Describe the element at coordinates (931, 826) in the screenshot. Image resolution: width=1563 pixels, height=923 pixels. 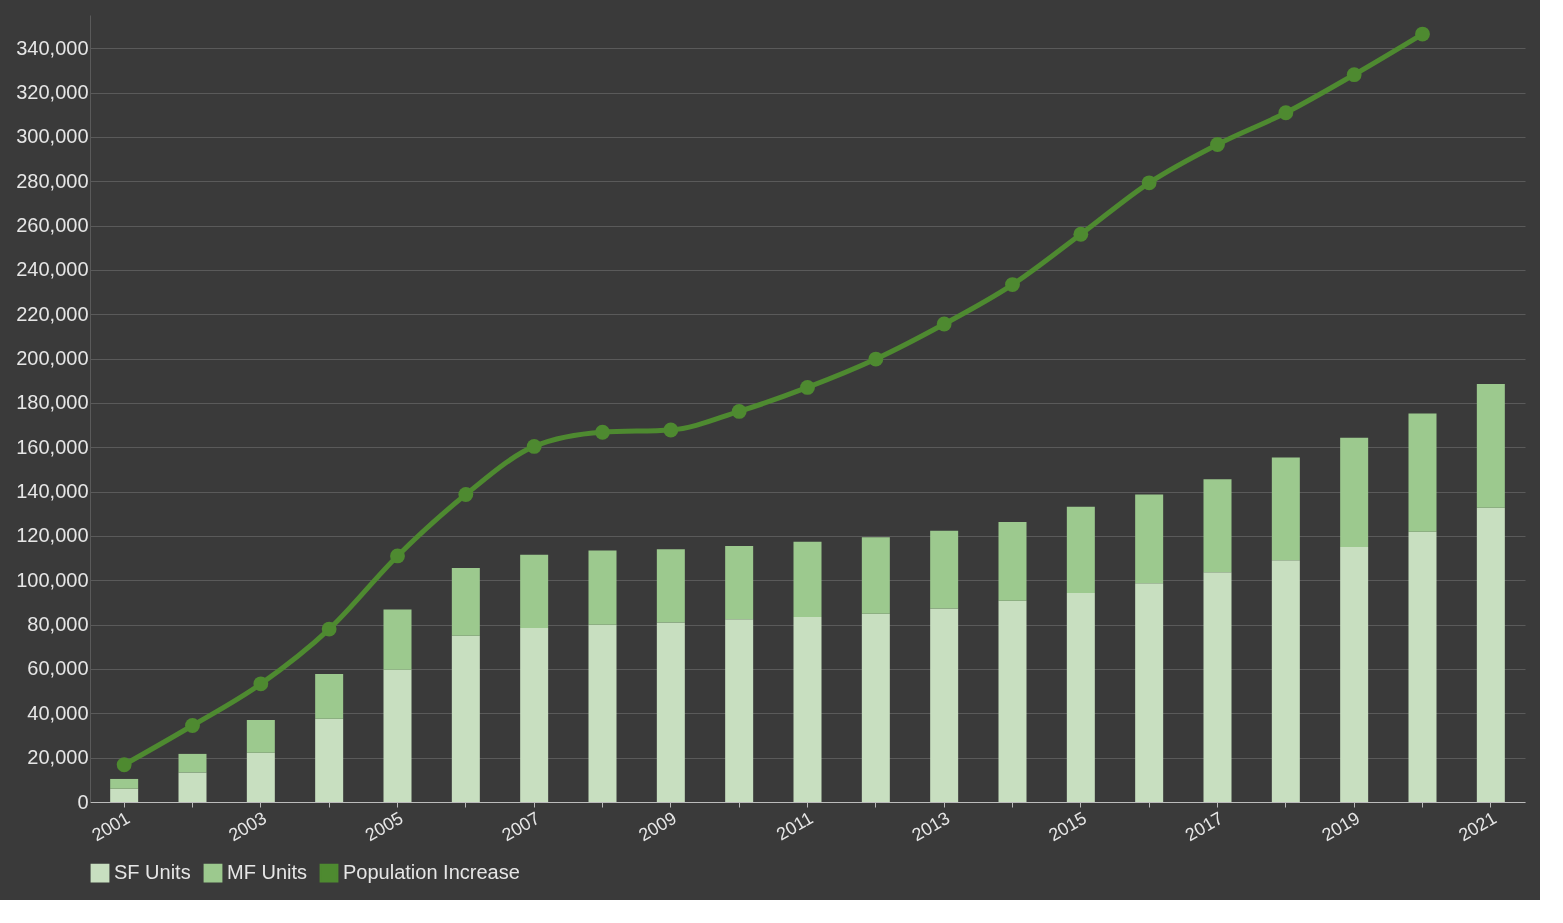
I see `x-tick-label: 2013` at that location.